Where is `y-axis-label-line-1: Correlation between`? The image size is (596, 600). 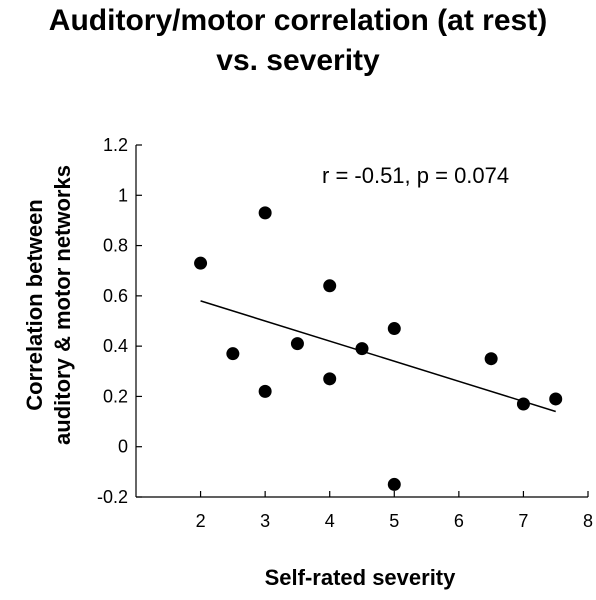 y-axis-label-line-1: Correlation between is located at coordinates (34, 304).